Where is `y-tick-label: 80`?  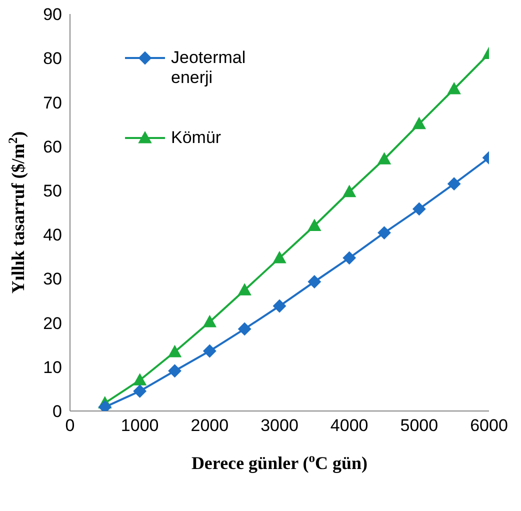 y-tick-label: 80 is located at coordinates (52, 58).